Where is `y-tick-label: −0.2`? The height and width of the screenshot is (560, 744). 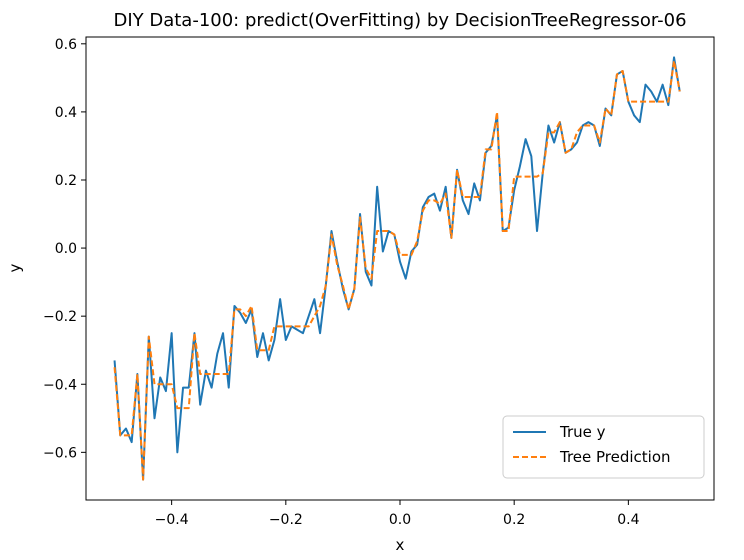 y-tick-label: −0.2 is located at coordinates (60, 317).